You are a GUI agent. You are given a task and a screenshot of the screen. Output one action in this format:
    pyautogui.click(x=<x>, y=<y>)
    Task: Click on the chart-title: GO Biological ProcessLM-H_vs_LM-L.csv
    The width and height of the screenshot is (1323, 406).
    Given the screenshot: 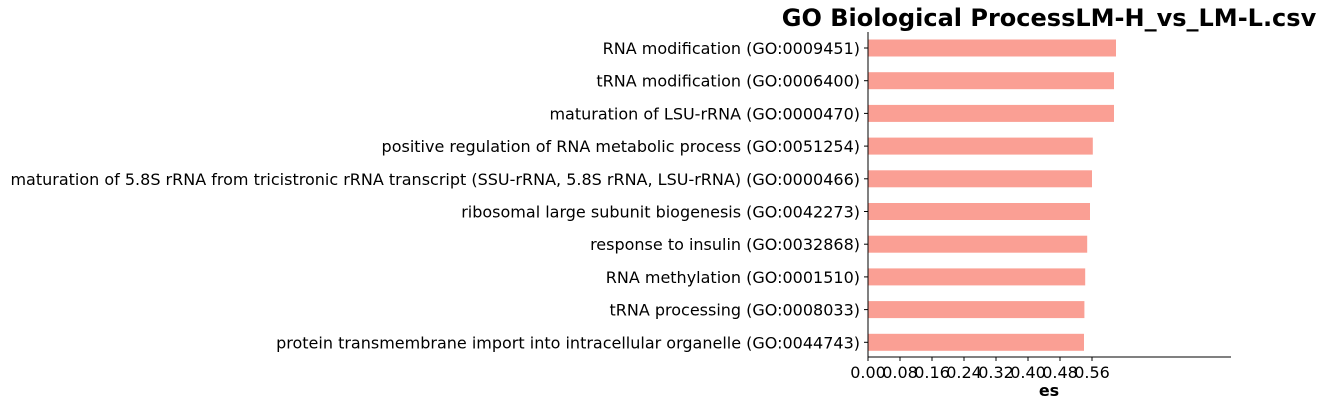 What is the action you would take?
    pyautogui.click(x=1049, y=18)
    